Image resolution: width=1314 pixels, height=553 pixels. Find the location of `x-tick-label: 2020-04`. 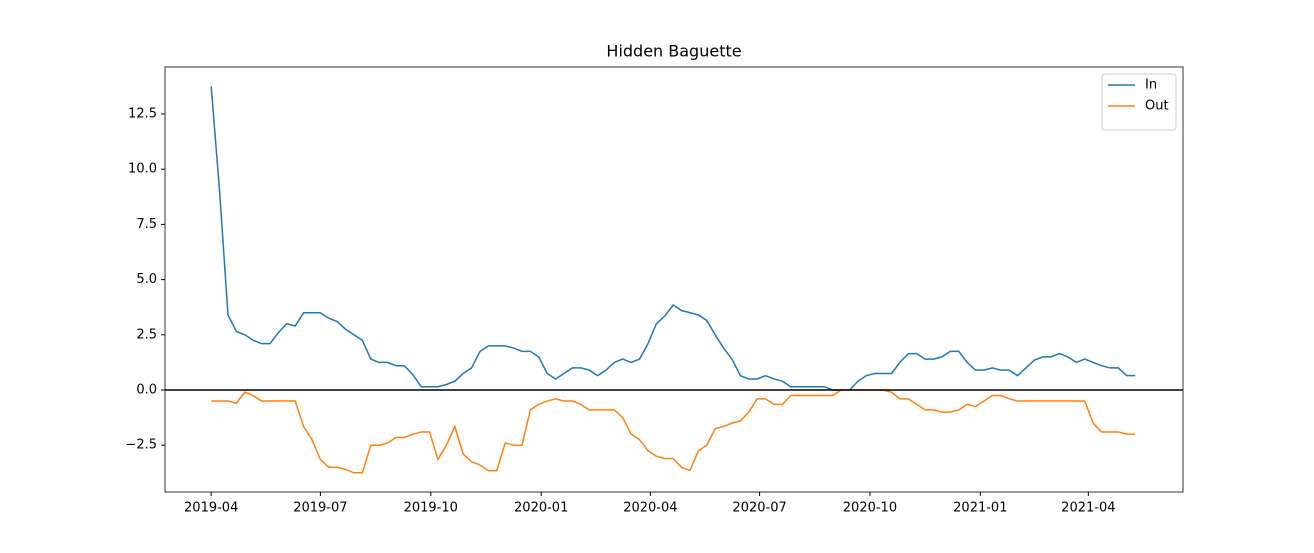

x-tick-label: 2020-04 is located at coordinates (650, 508).